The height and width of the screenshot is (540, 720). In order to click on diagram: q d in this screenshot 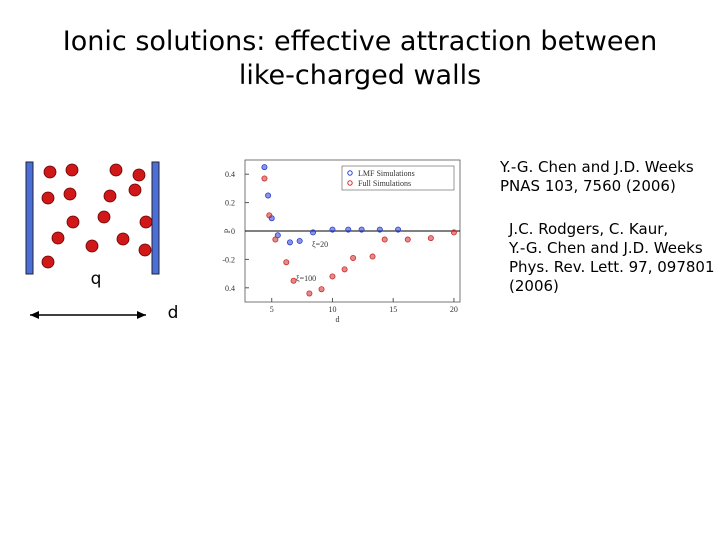, I will do `click(102, 242)`.